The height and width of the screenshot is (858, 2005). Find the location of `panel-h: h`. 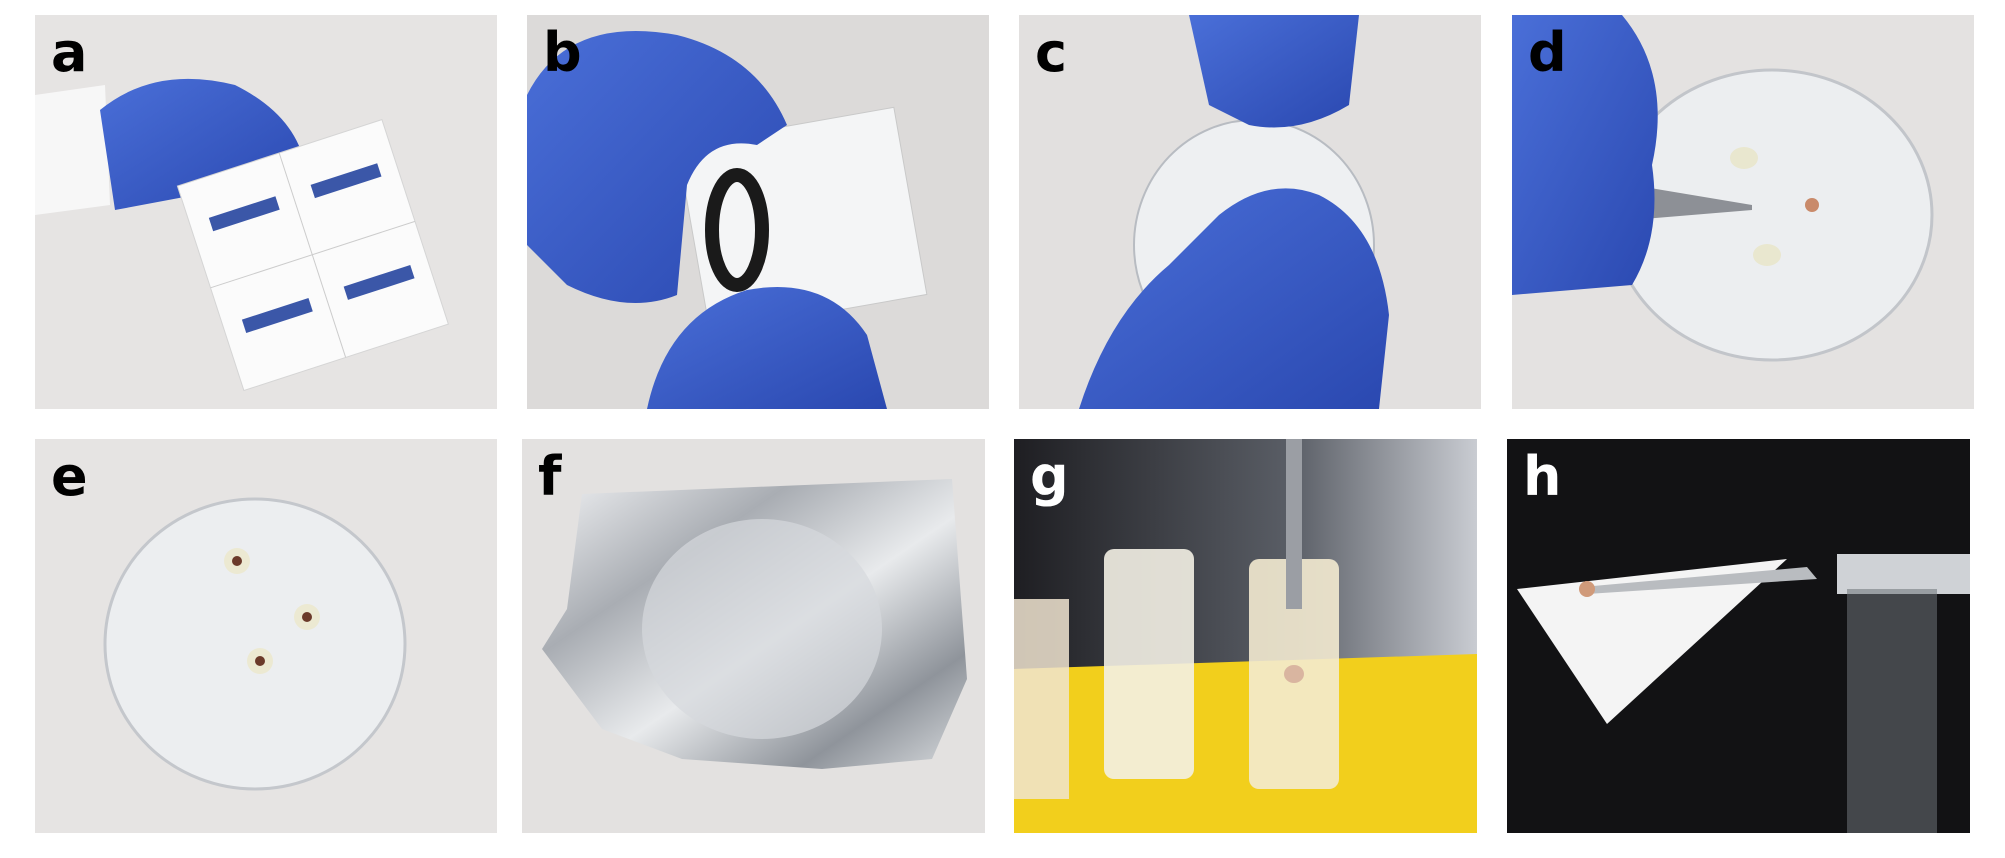

panel-h: h is located at coordinates (1738, 636).